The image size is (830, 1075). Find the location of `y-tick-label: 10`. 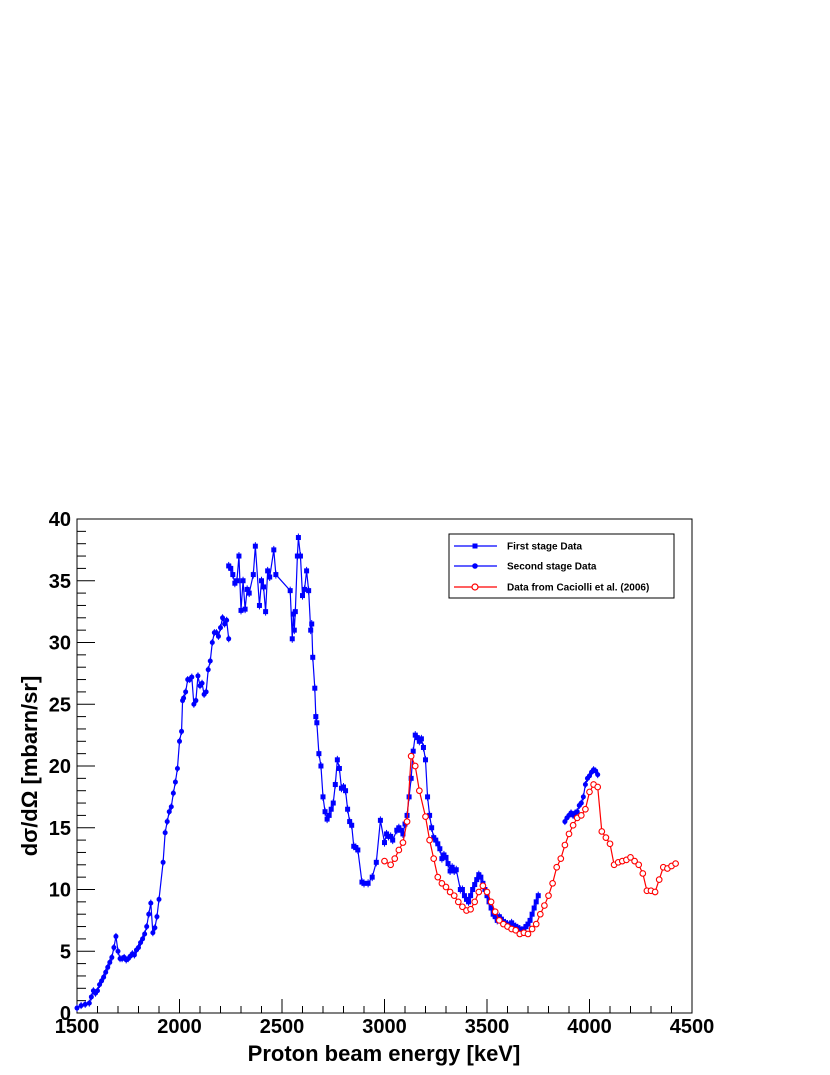

y-tick-label: 10 is located at coordinates (60, 891).